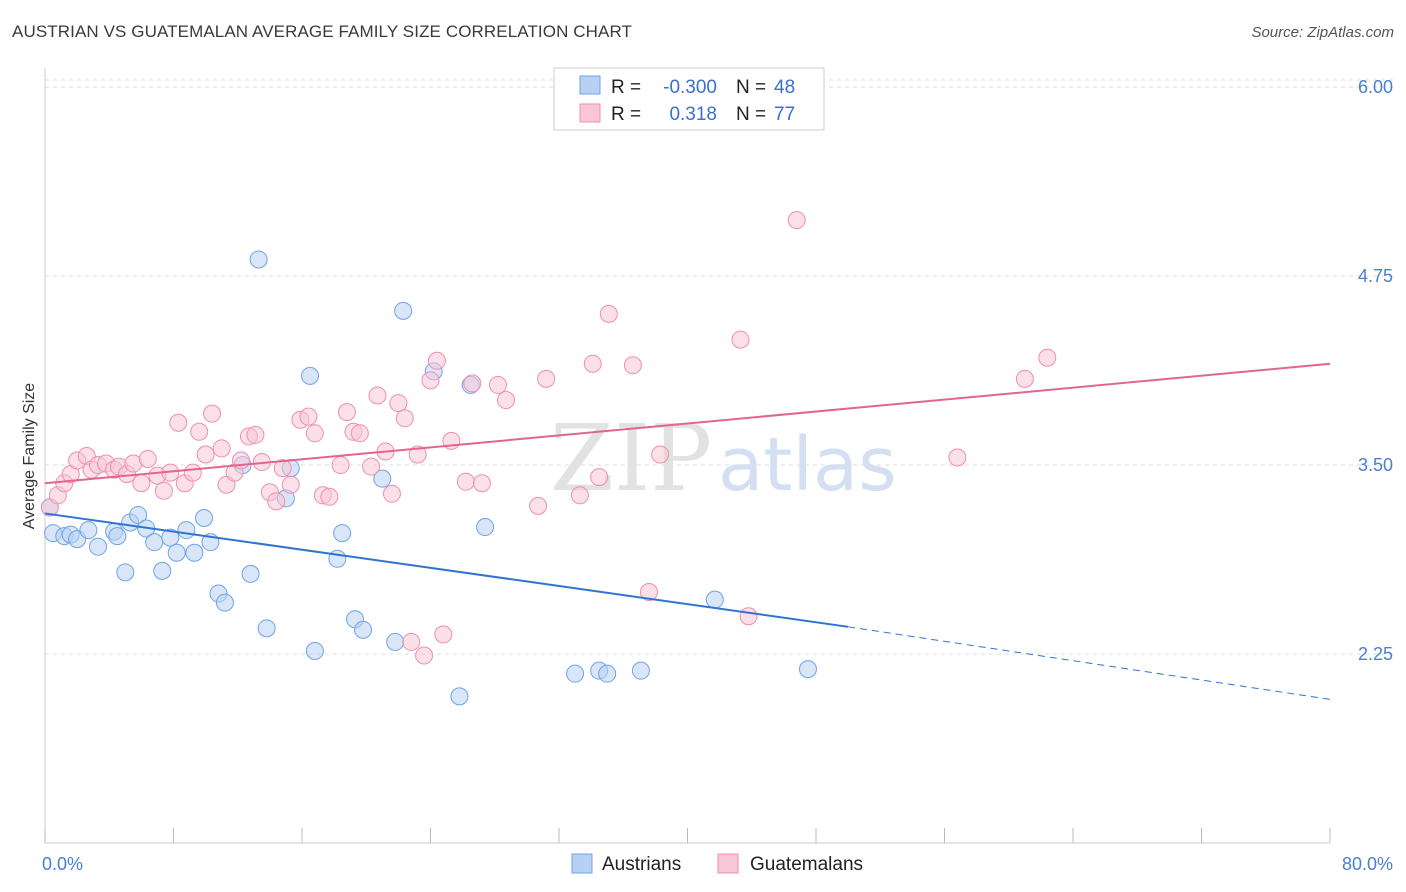  I want to click on y-tick-label-2: 4.75, so click(1375, 276).